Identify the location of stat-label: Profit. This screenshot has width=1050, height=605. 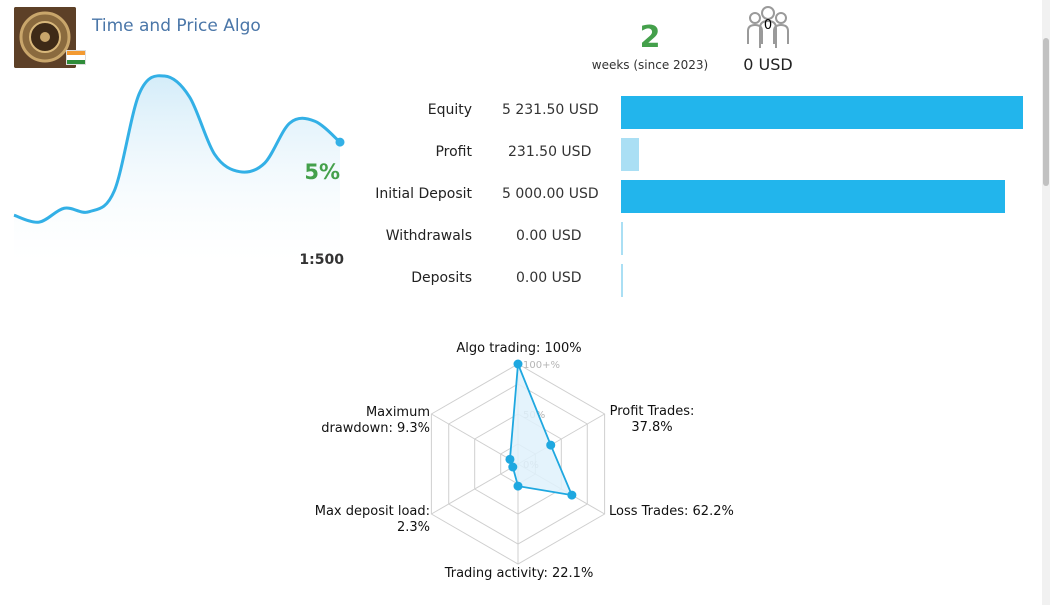
(453, 152).